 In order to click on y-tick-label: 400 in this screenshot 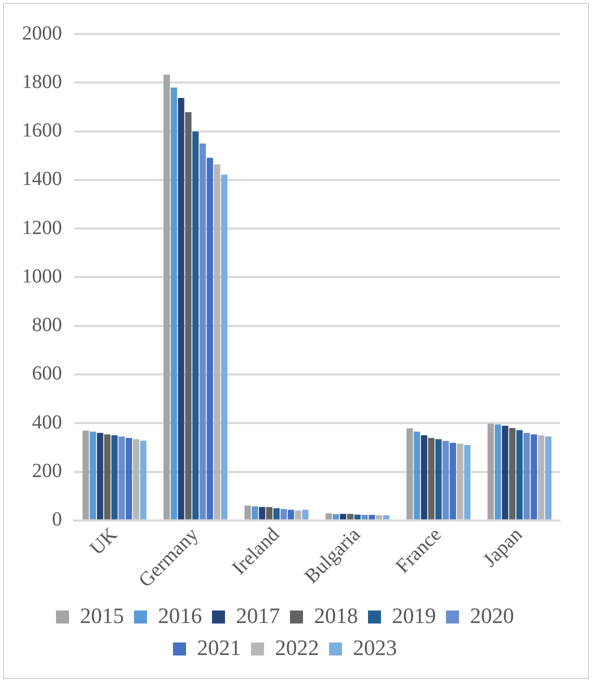, I will do `click(47, 422)`.